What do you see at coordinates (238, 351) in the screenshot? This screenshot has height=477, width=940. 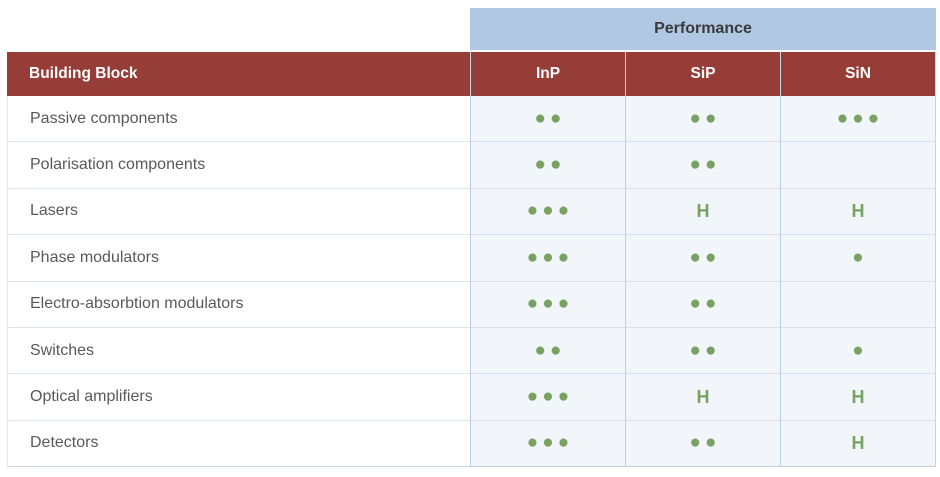 I see `row-label: Switches` at bounding box center [238, 351].